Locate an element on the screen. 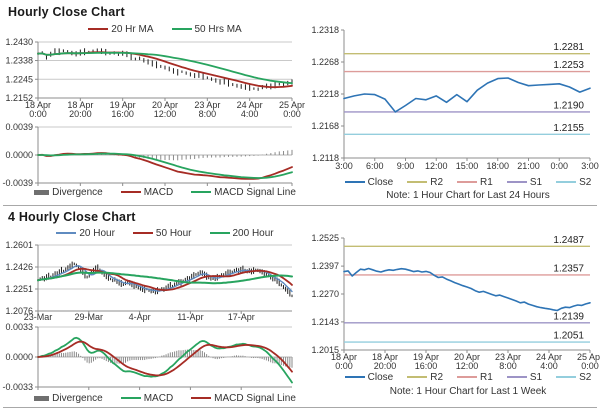 This screenshot has height=413, width=600. legend-item-divergence: Divergence is located at coordinates (68, 398).